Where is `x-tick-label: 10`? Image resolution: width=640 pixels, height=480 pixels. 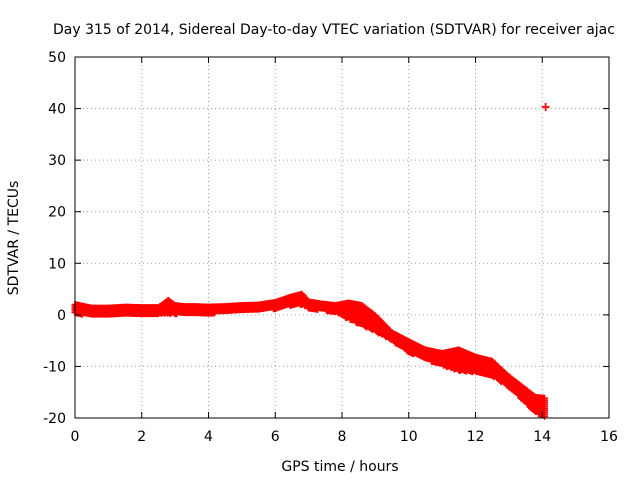
x-tick-label: 10 is located at coordinates (409, 437).